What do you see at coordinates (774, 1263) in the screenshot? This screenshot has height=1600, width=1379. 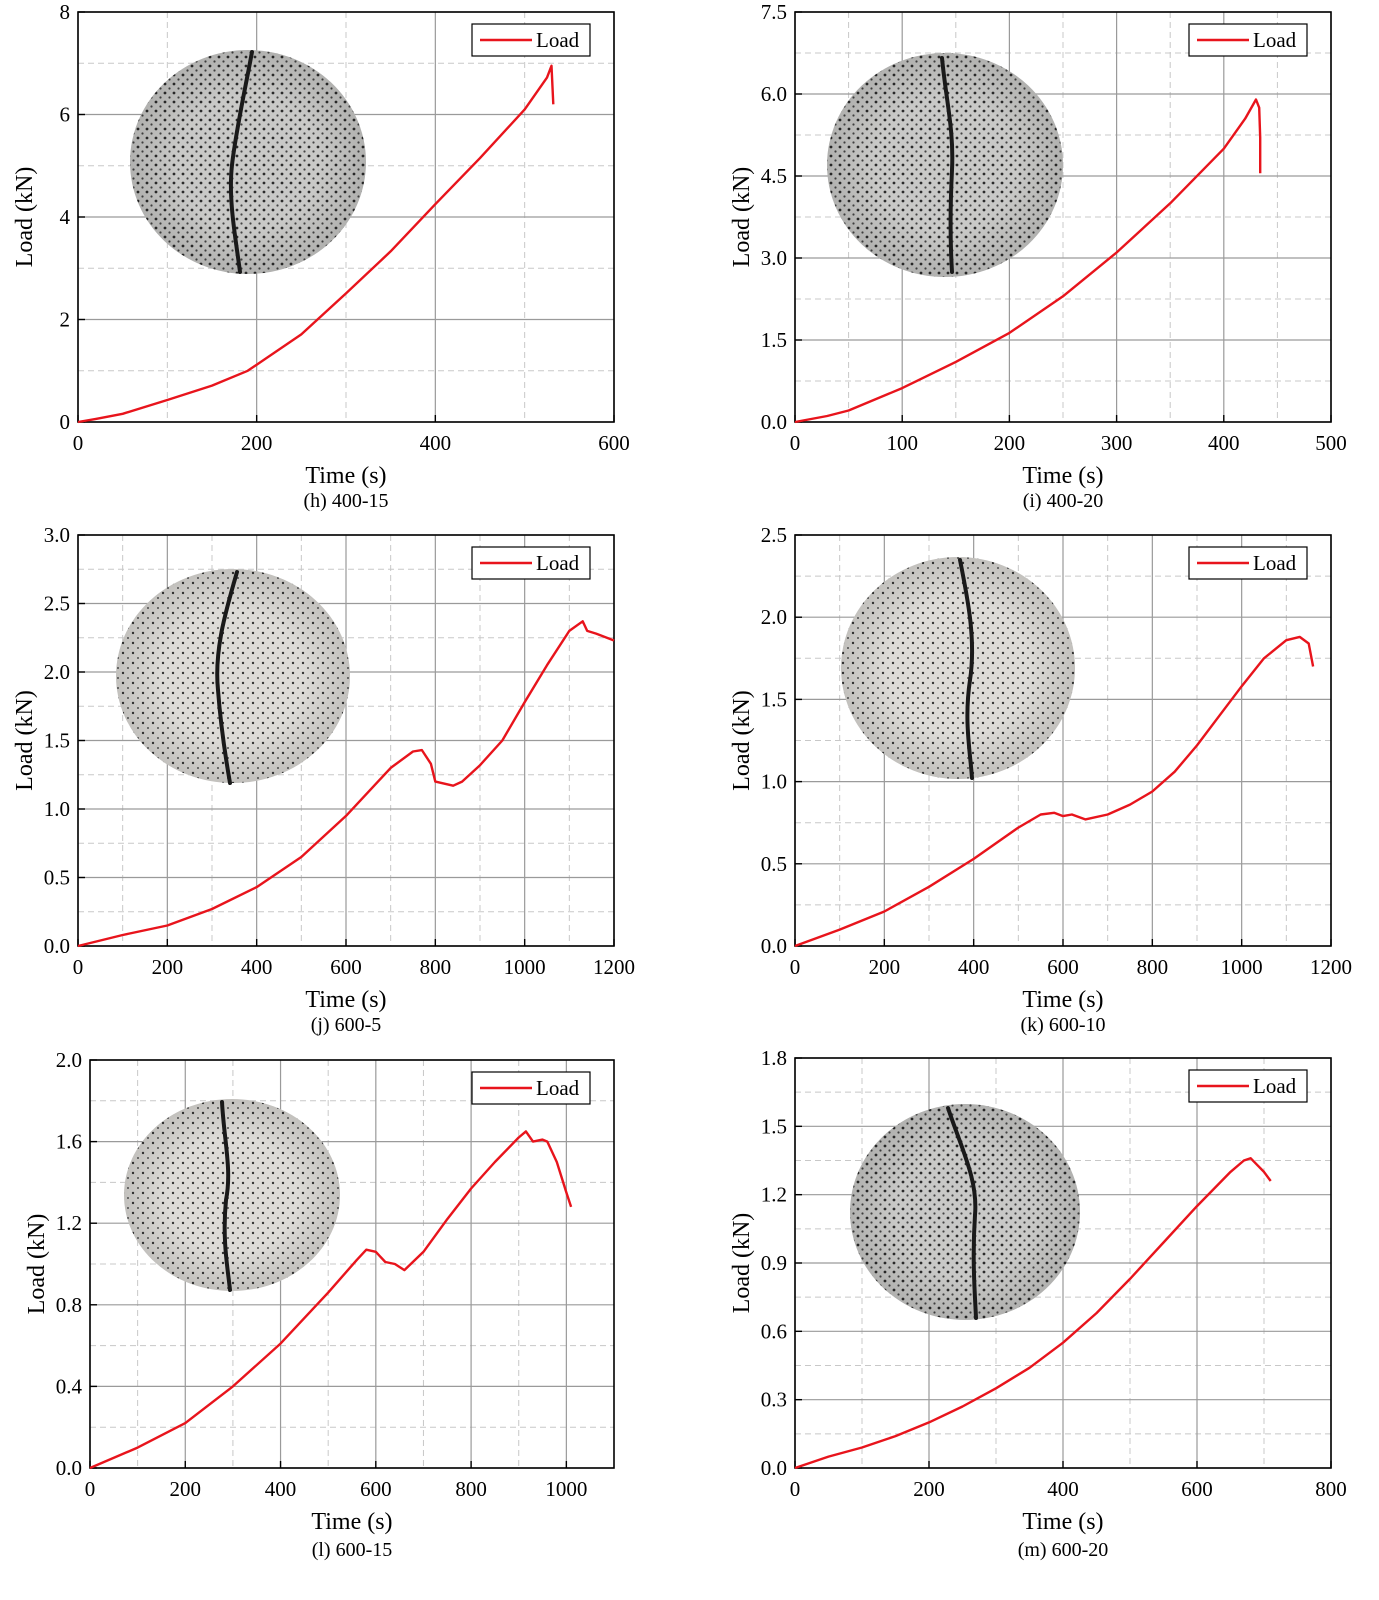 I see `y-tick-label: 0.9` at bounding box center [774, 1263].